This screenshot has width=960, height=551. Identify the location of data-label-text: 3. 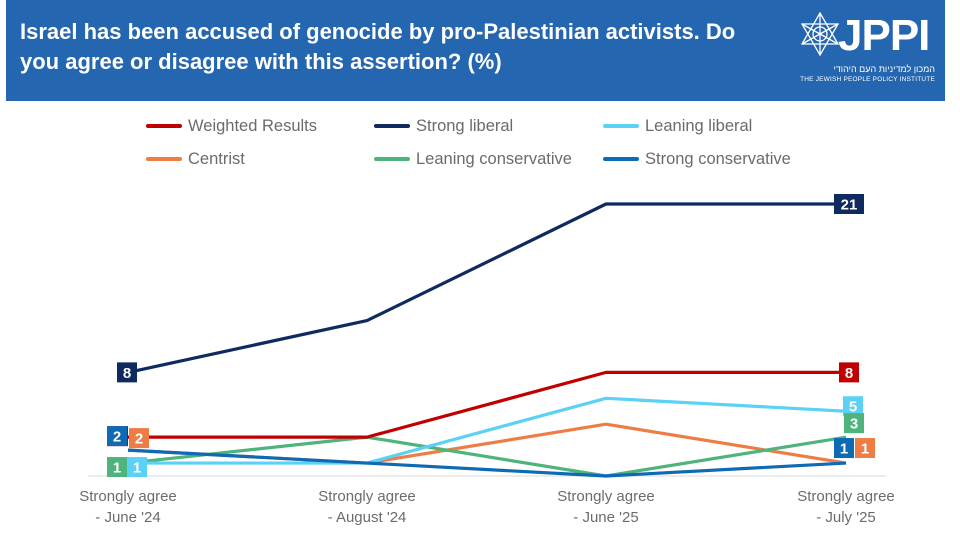
(854, 424).